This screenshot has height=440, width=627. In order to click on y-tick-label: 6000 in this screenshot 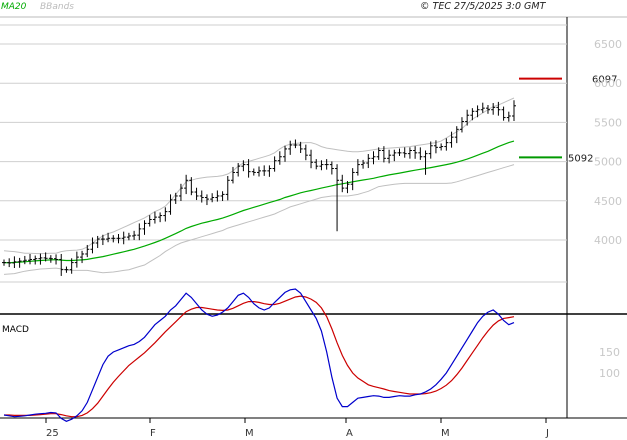, I will do `click(608, 83)`.